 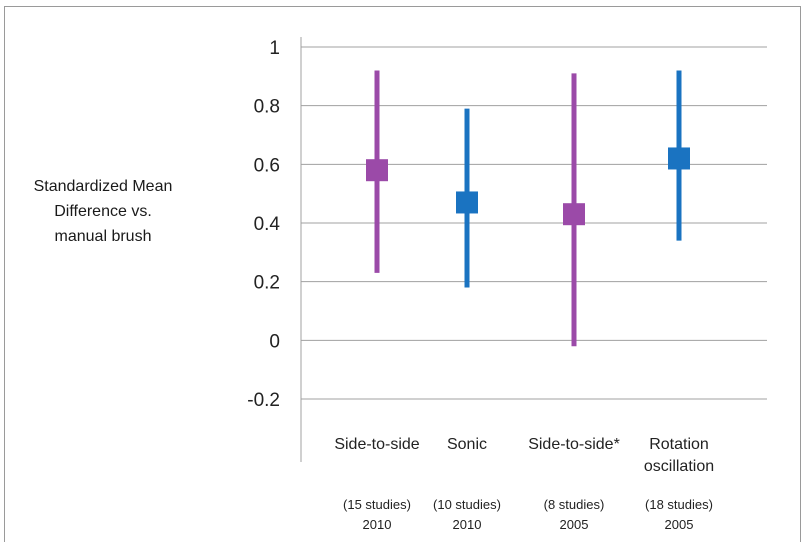 I want to click on y-tick-label: 0.4, so click(x=267, y=224).